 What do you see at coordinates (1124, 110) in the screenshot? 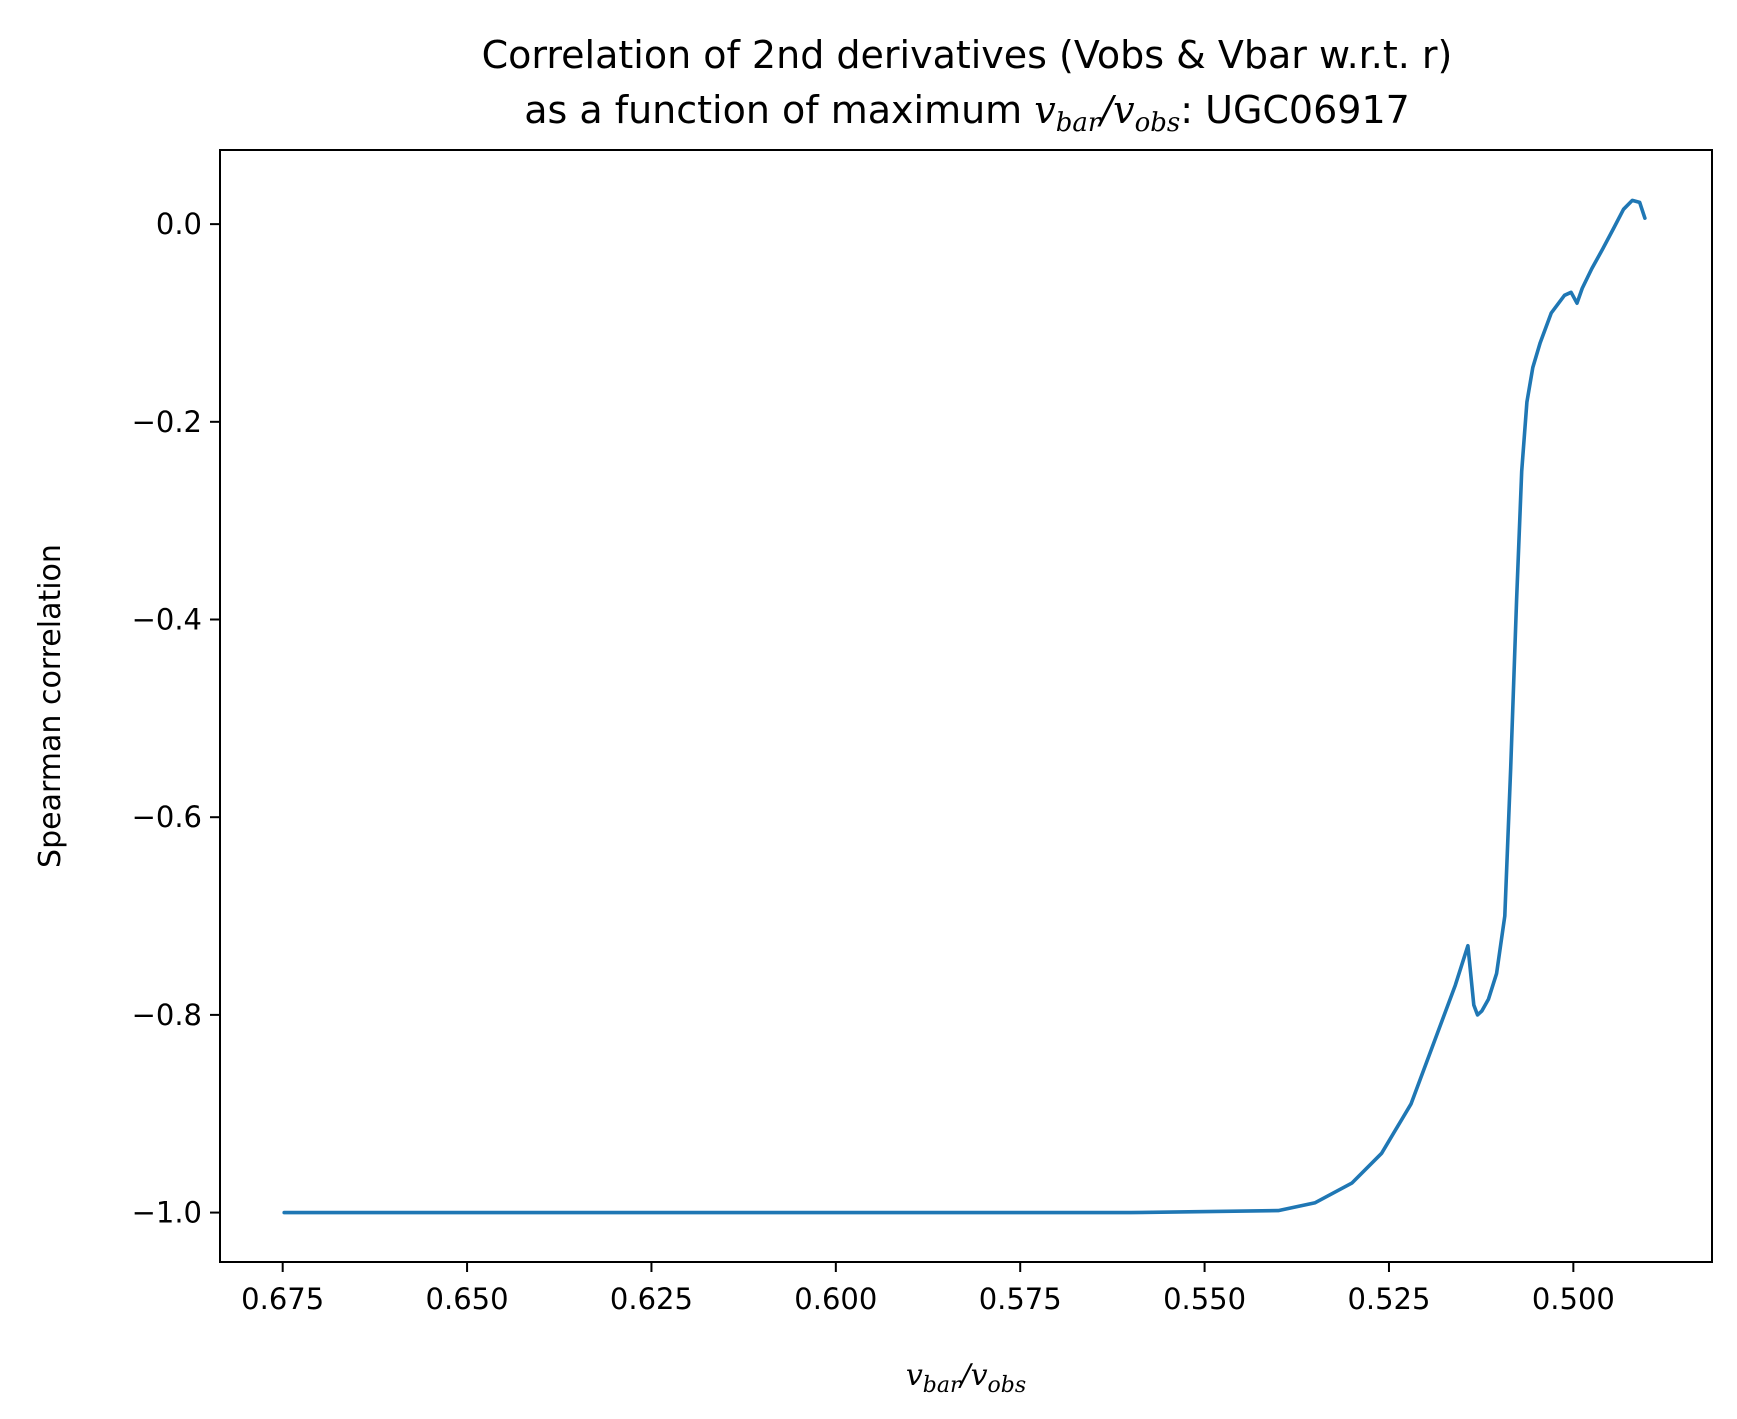
I see `chart-title-math-v2: v` at bounding box center [1124, 110].